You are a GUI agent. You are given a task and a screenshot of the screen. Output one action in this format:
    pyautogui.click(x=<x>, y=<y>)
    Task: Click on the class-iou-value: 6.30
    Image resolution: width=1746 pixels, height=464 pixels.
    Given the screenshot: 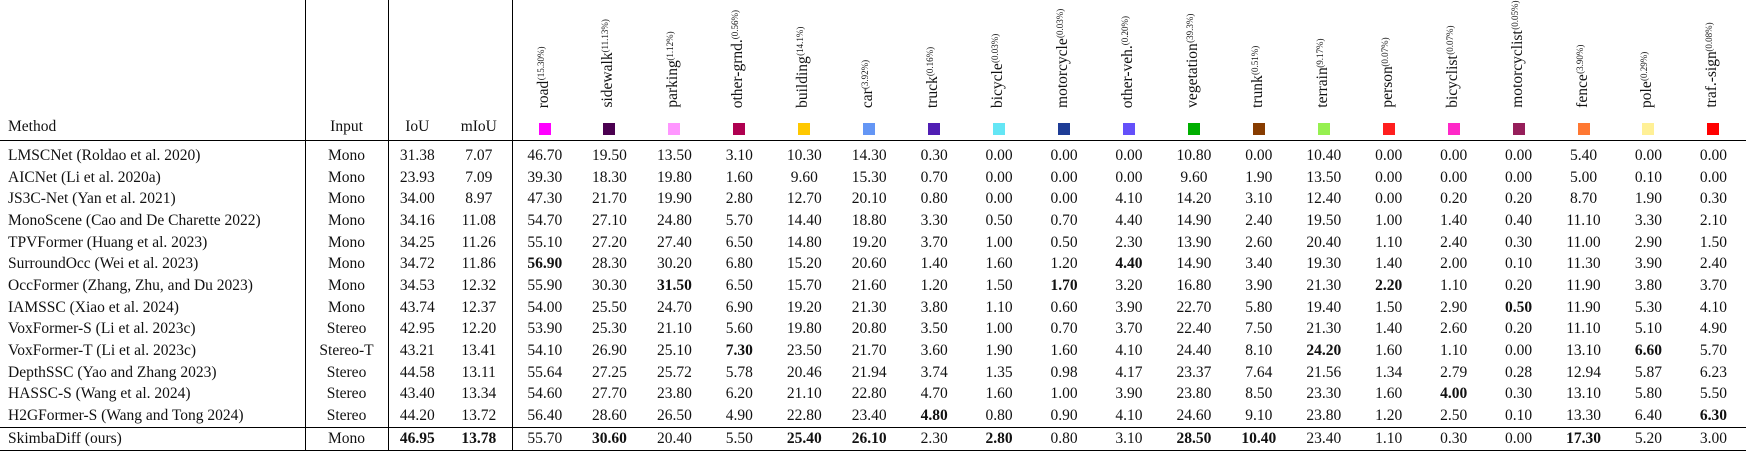 What is the action you would take?
    pyautogui.click(x=1713, y=416)
    